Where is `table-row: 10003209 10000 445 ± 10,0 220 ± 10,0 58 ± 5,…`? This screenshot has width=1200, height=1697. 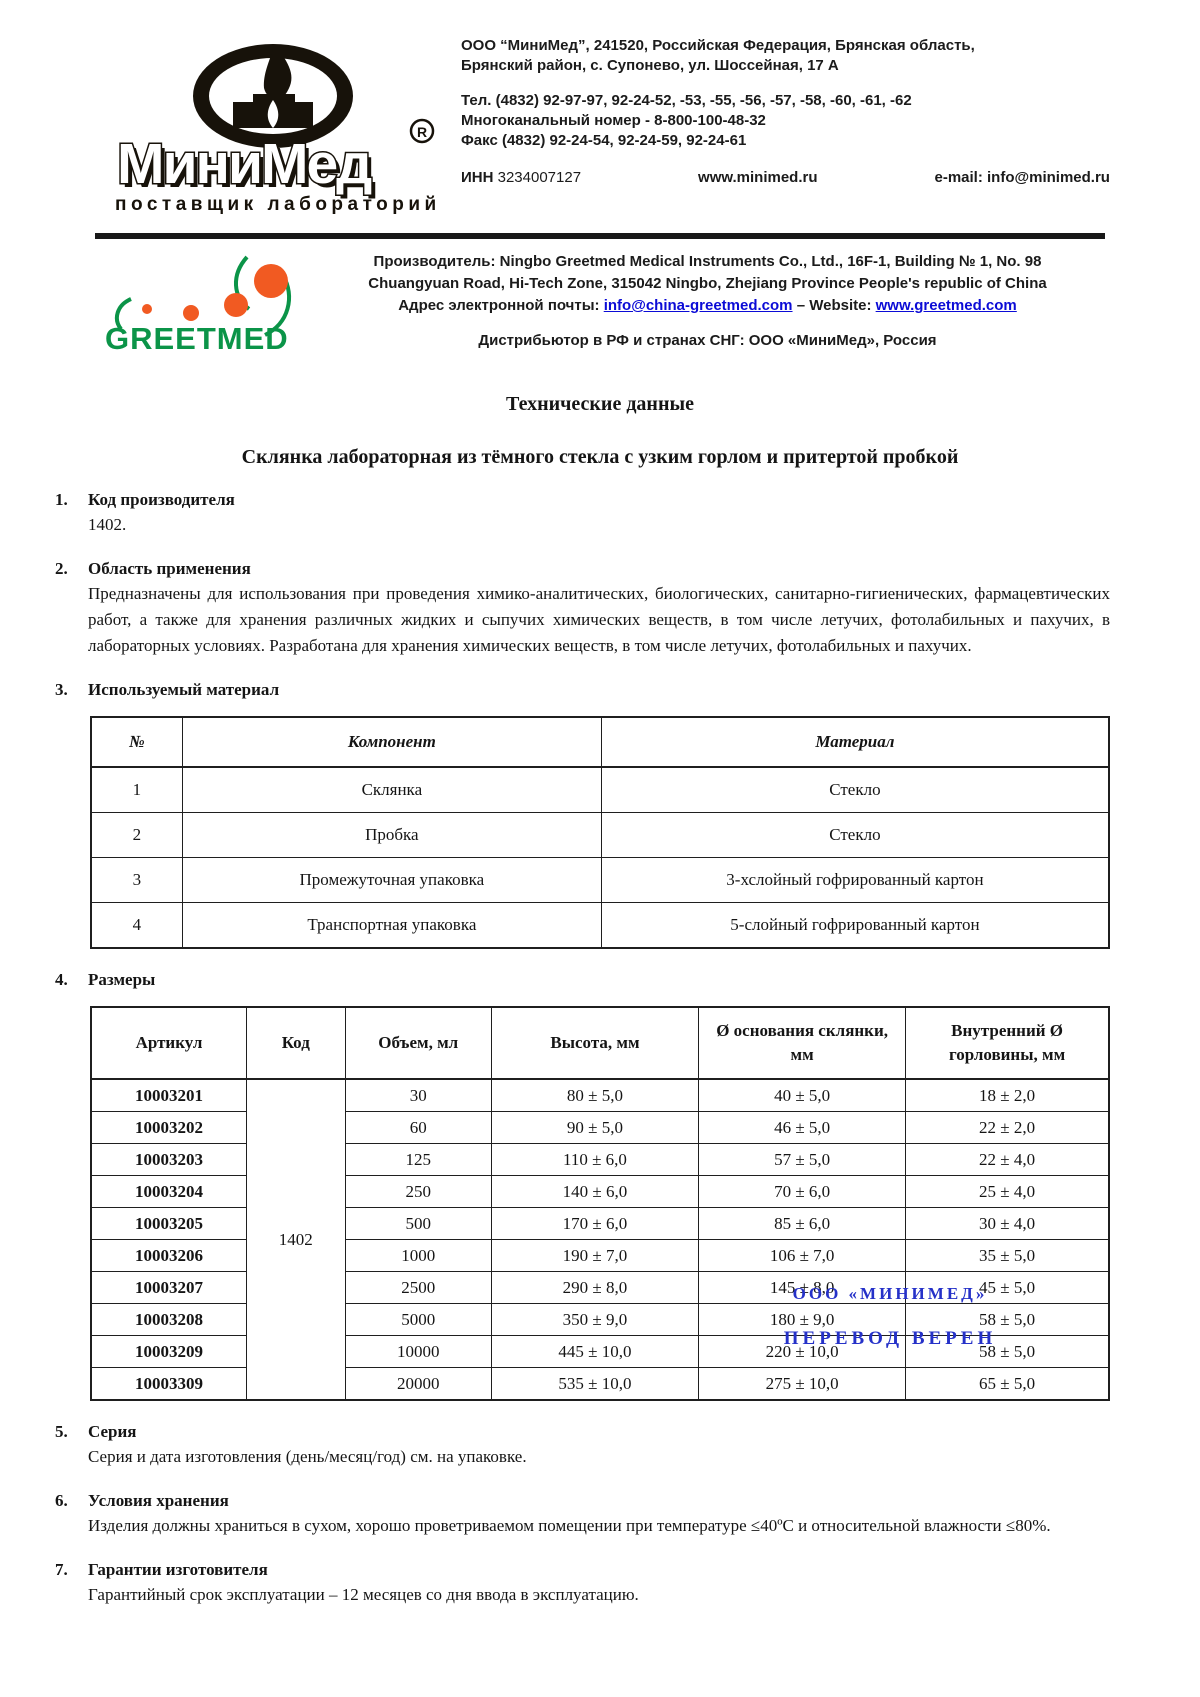 table-row: 10003209 10000 445 ± 10,0 220 ± 10,0 58 ± 5,… is located at coordinates (600, 1351).